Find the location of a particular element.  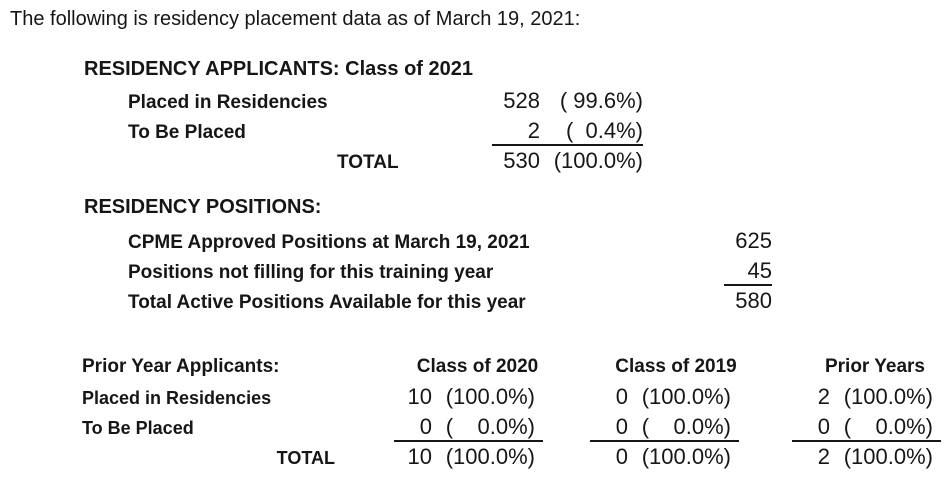

positions-section-title: RESIDENCY POSITIONS: is located at coordinates (203, 207).